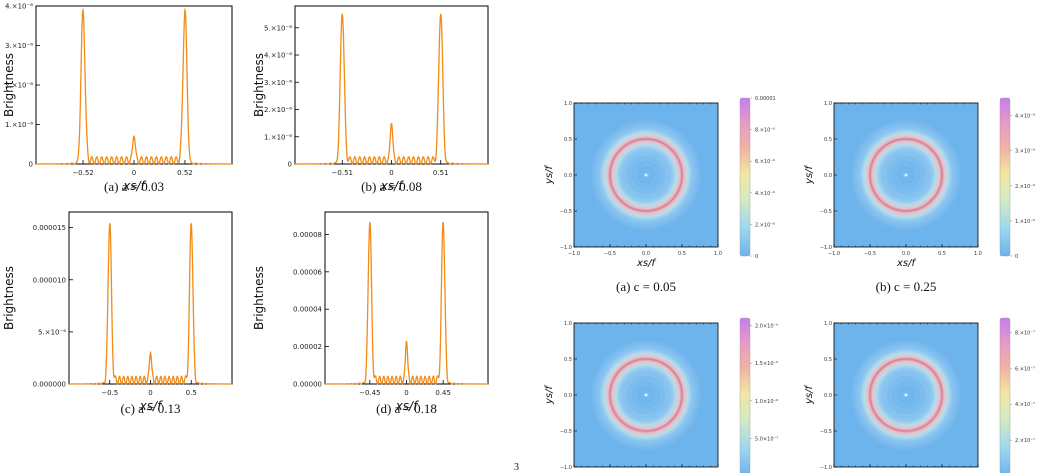  What do you see at coordinates (443, 393) in the screenshot?
I see `x-tick-label: 0.45` at bounding box center [443, 393].